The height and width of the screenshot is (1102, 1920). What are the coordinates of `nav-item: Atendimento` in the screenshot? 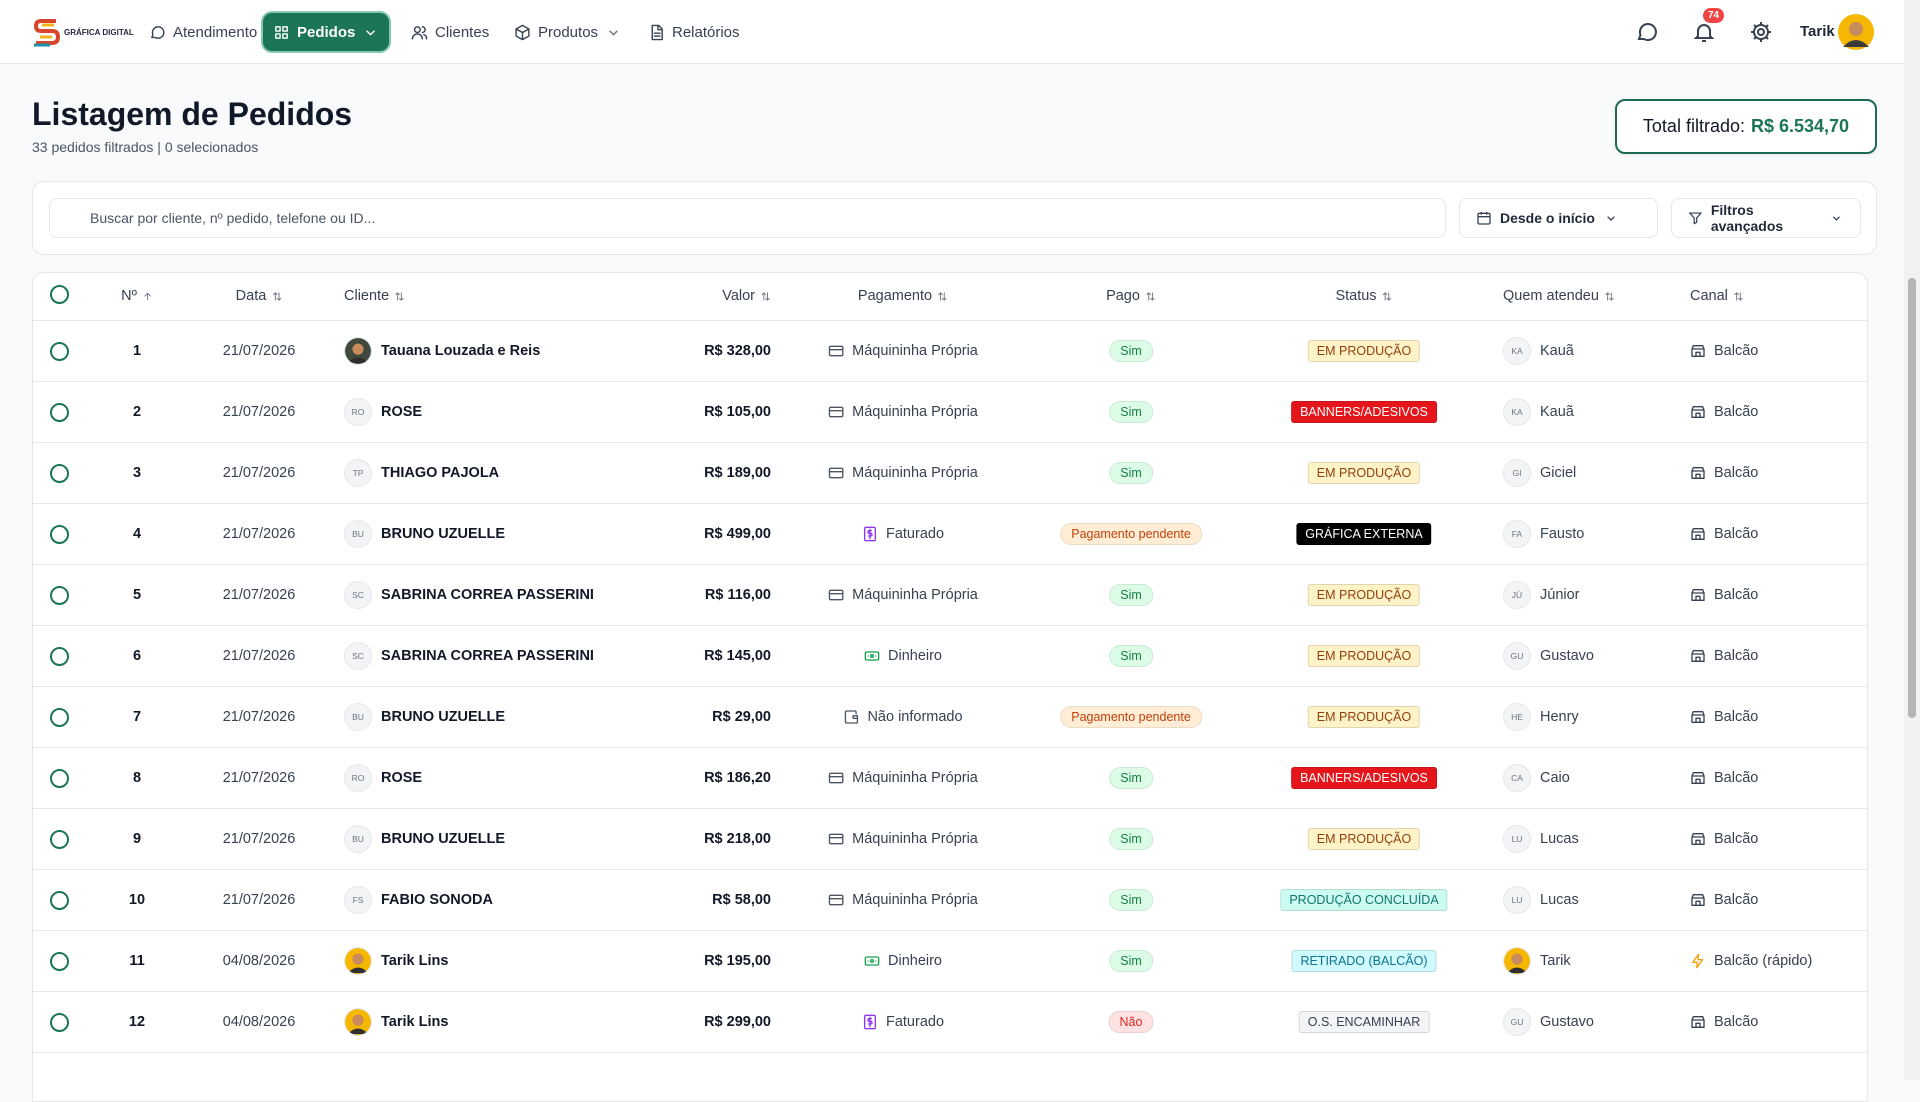 It's located at (203, 32).